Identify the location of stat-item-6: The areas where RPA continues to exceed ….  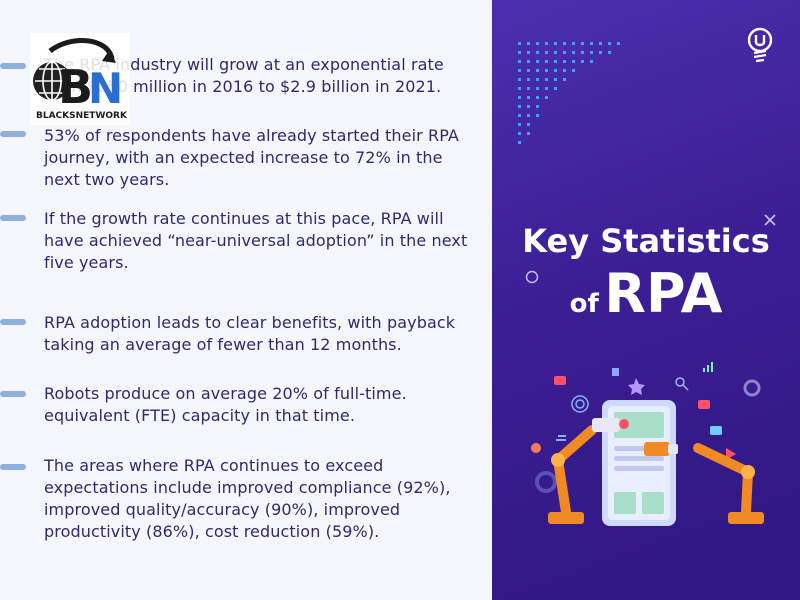
(247, 498).